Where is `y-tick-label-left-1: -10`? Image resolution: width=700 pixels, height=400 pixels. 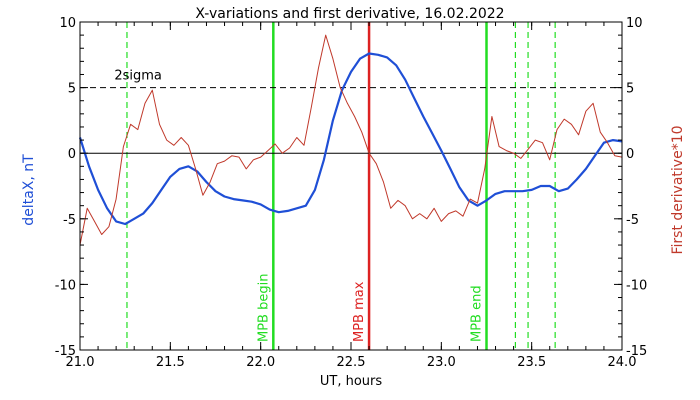 y-tick-label-left-1: -10 is located at coordinates (65, 285).